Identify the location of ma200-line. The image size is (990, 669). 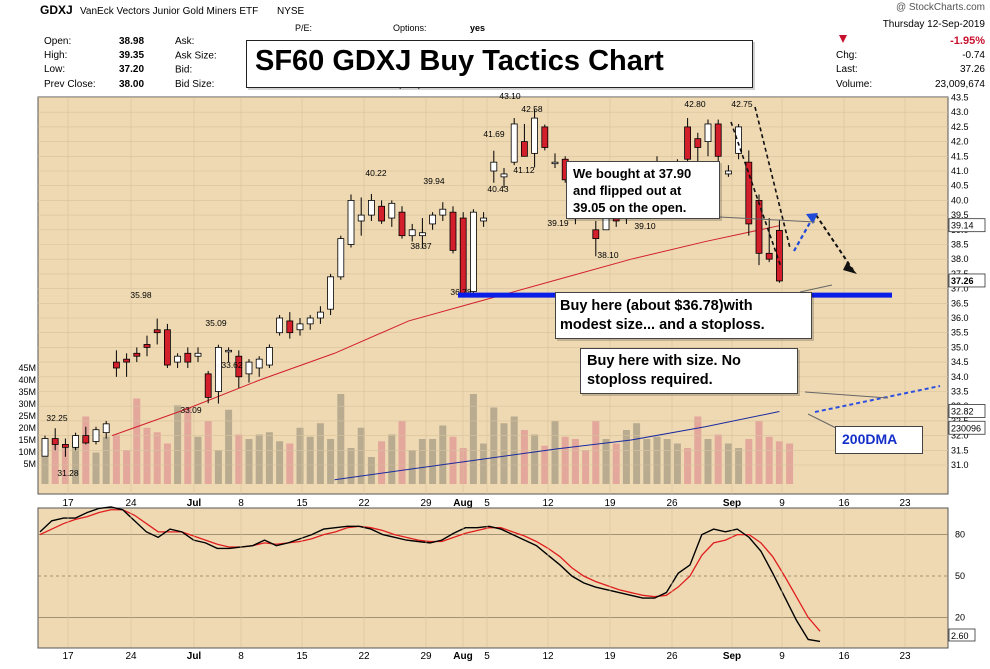
(557, 446).